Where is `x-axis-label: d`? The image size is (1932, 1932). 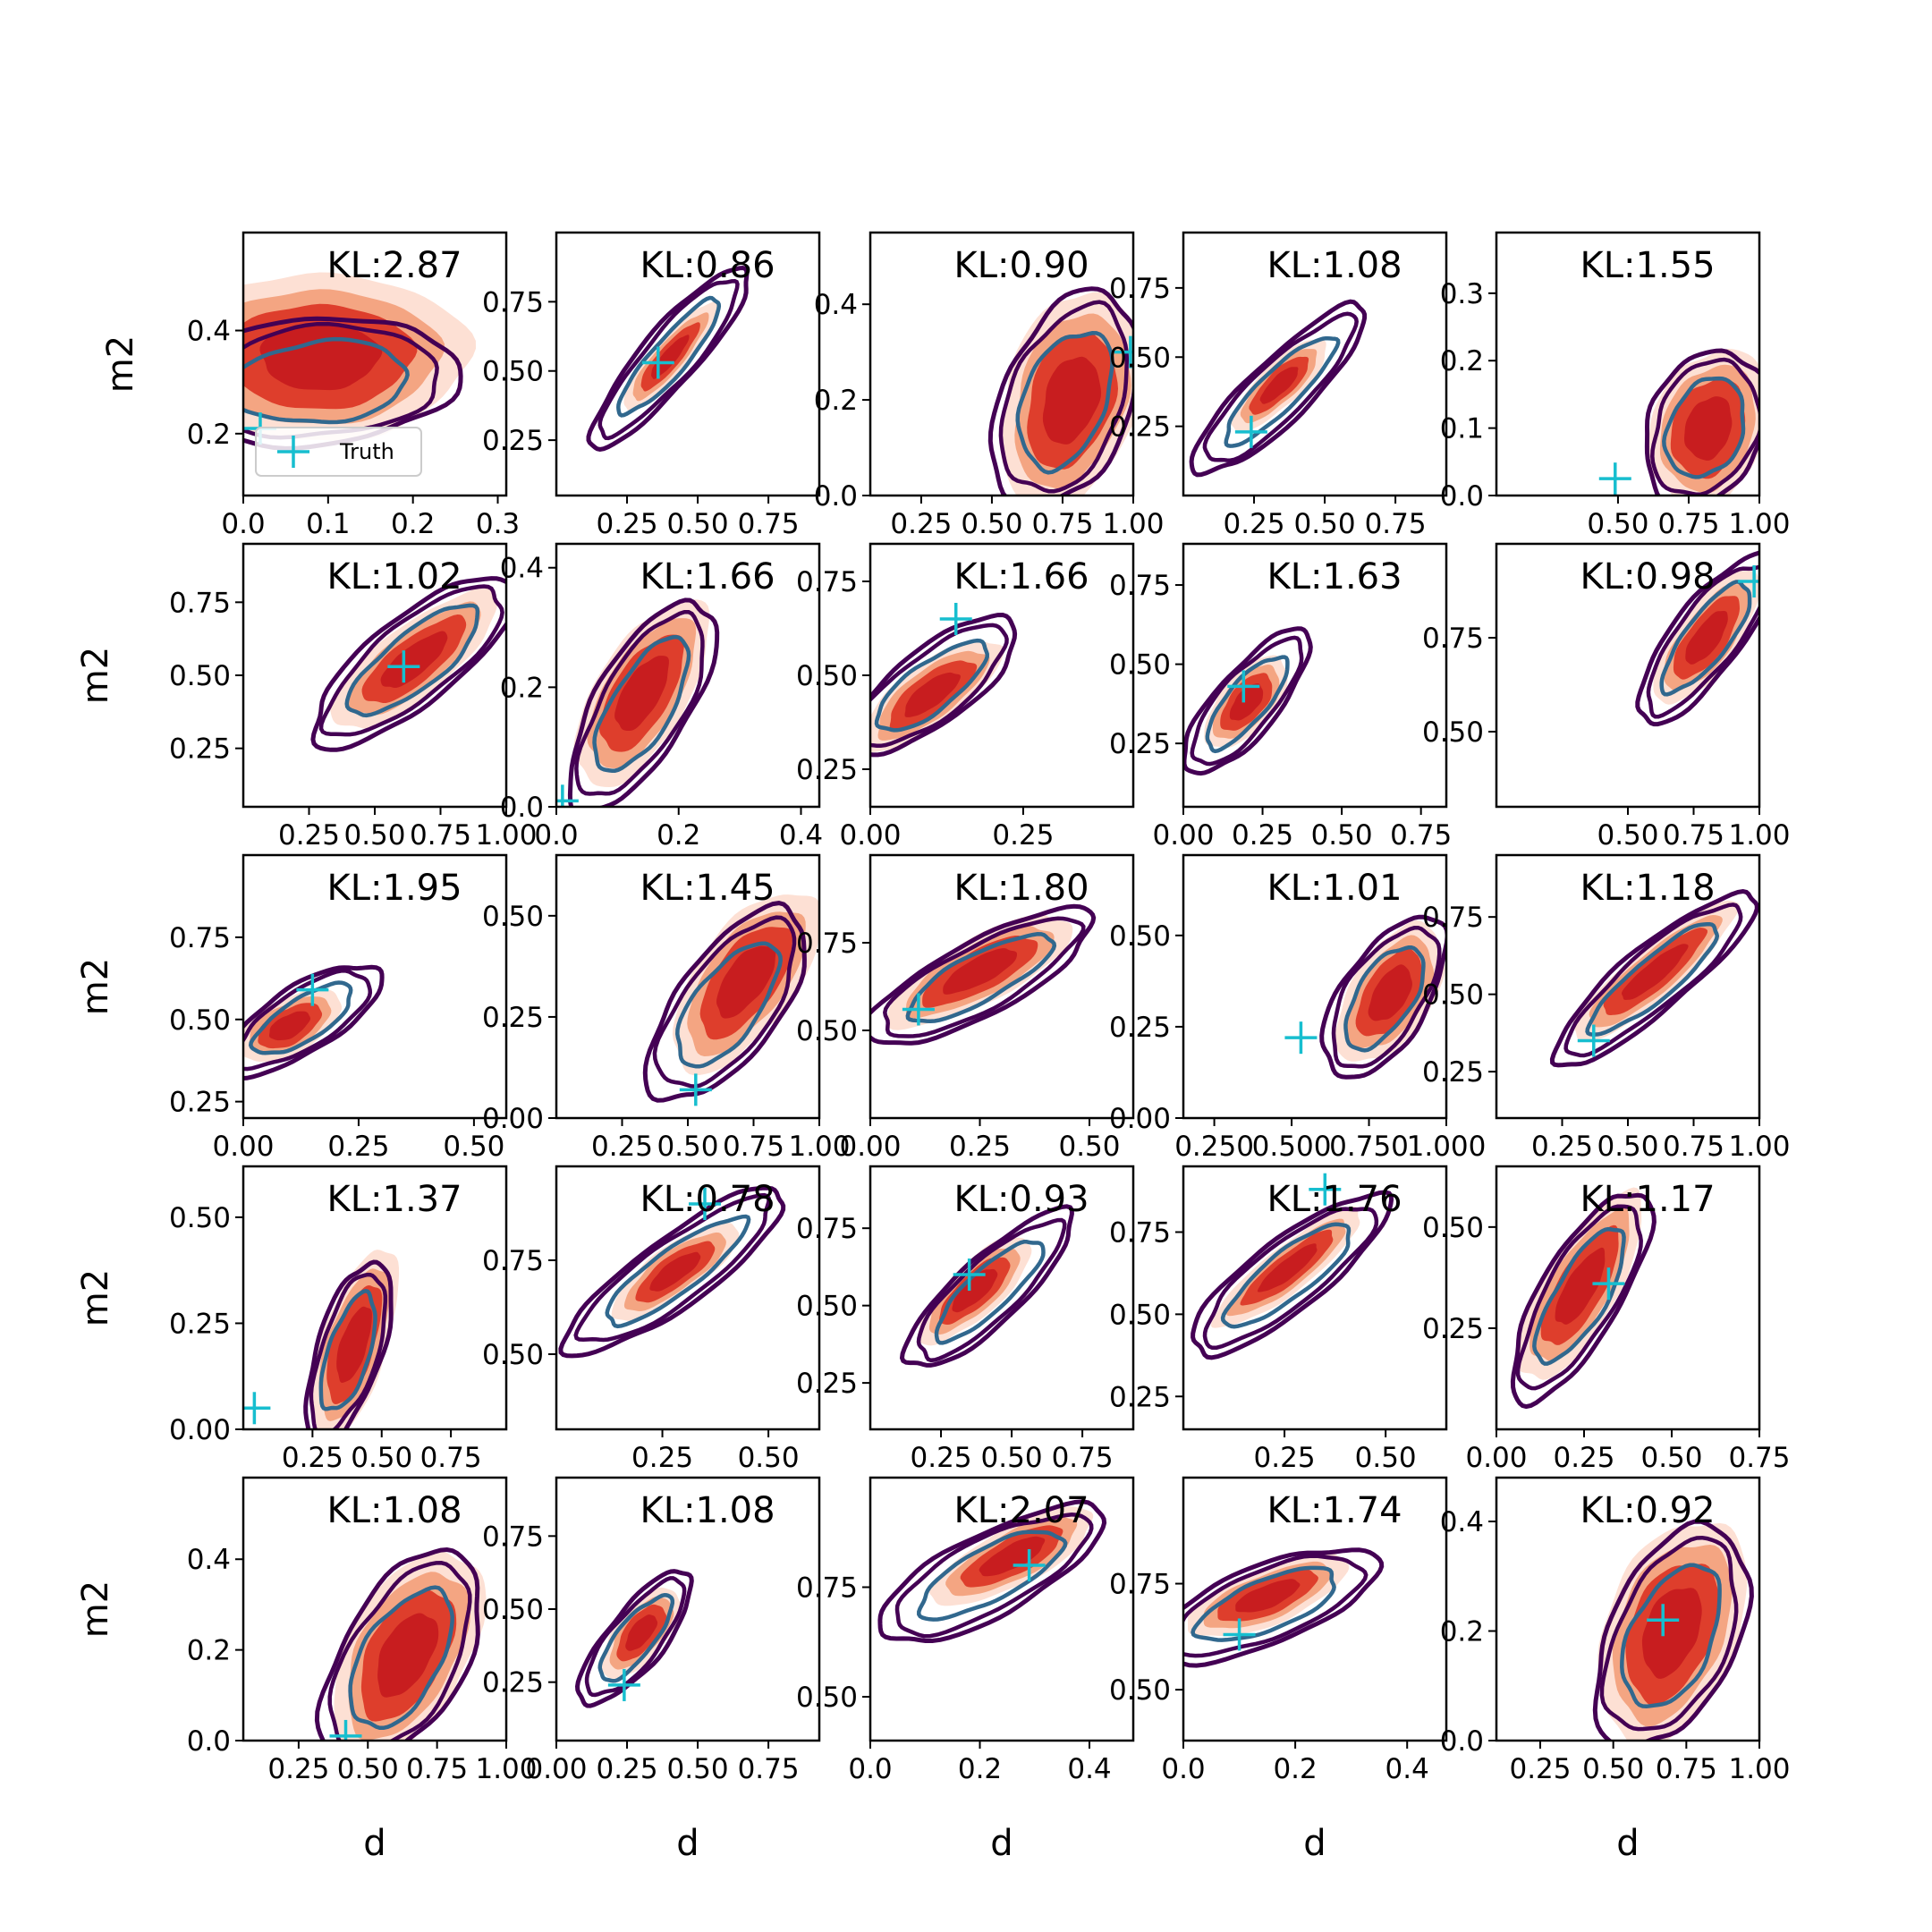
x-axis-label: d is located at coordinates (1314, 1843).